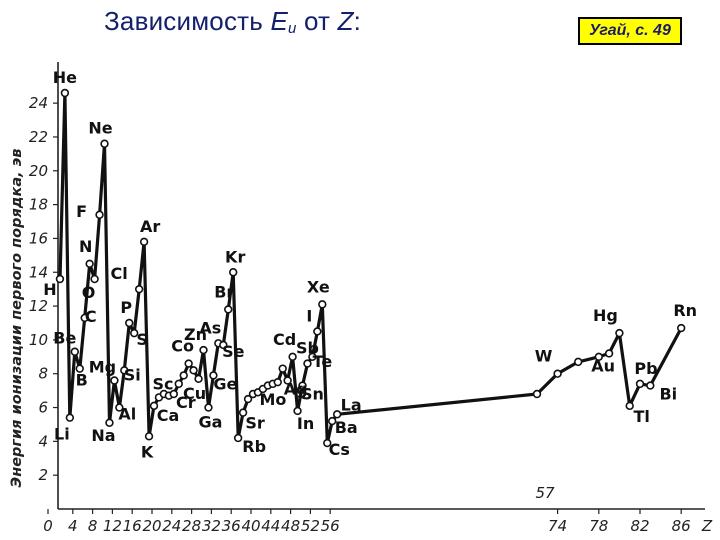 The width and height of the screenshot is (720, 540). What do you see at coordinates (310, 526) in the screenshot?
I see `x-tick-label: 52` at bounding box center [310, 526].